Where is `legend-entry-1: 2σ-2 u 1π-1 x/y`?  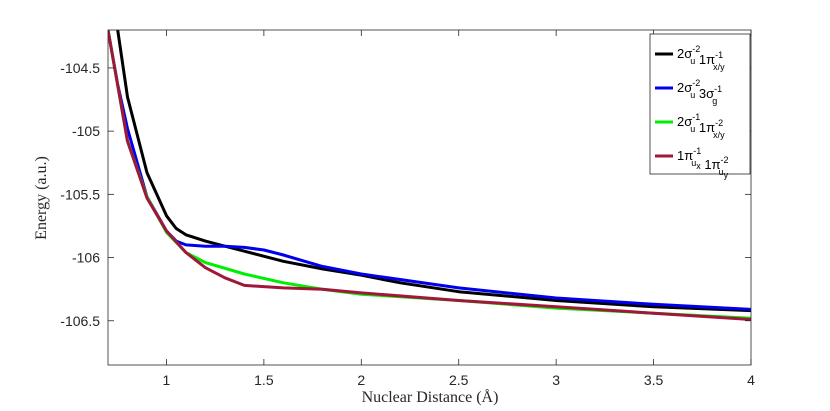 legend-entry-1: 2σ-2 u 1π-1 x/y is located at coordinates (701, 58).